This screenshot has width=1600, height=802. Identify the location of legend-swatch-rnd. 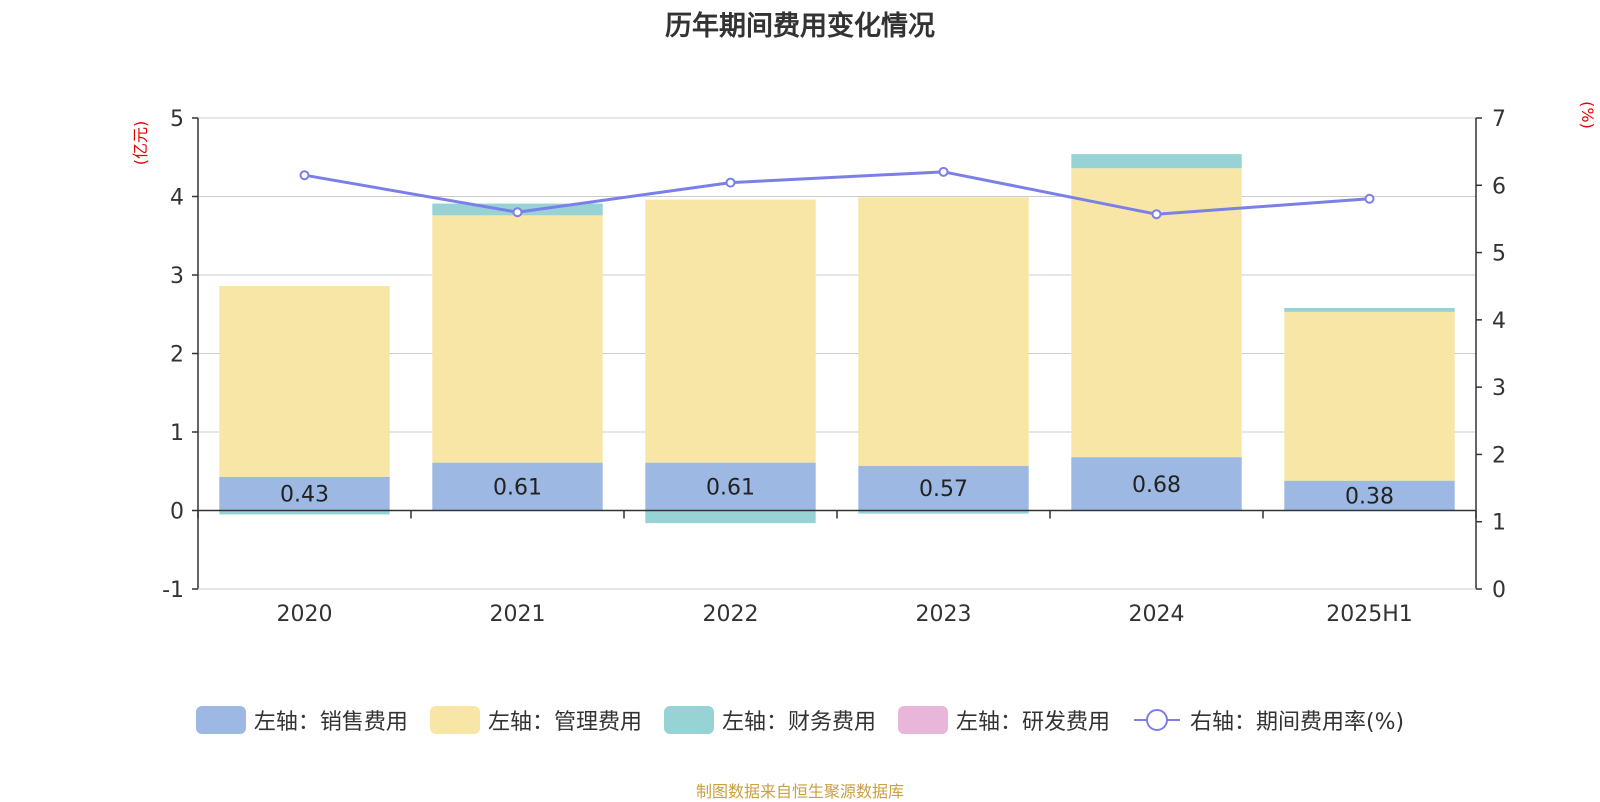
(922, 720).